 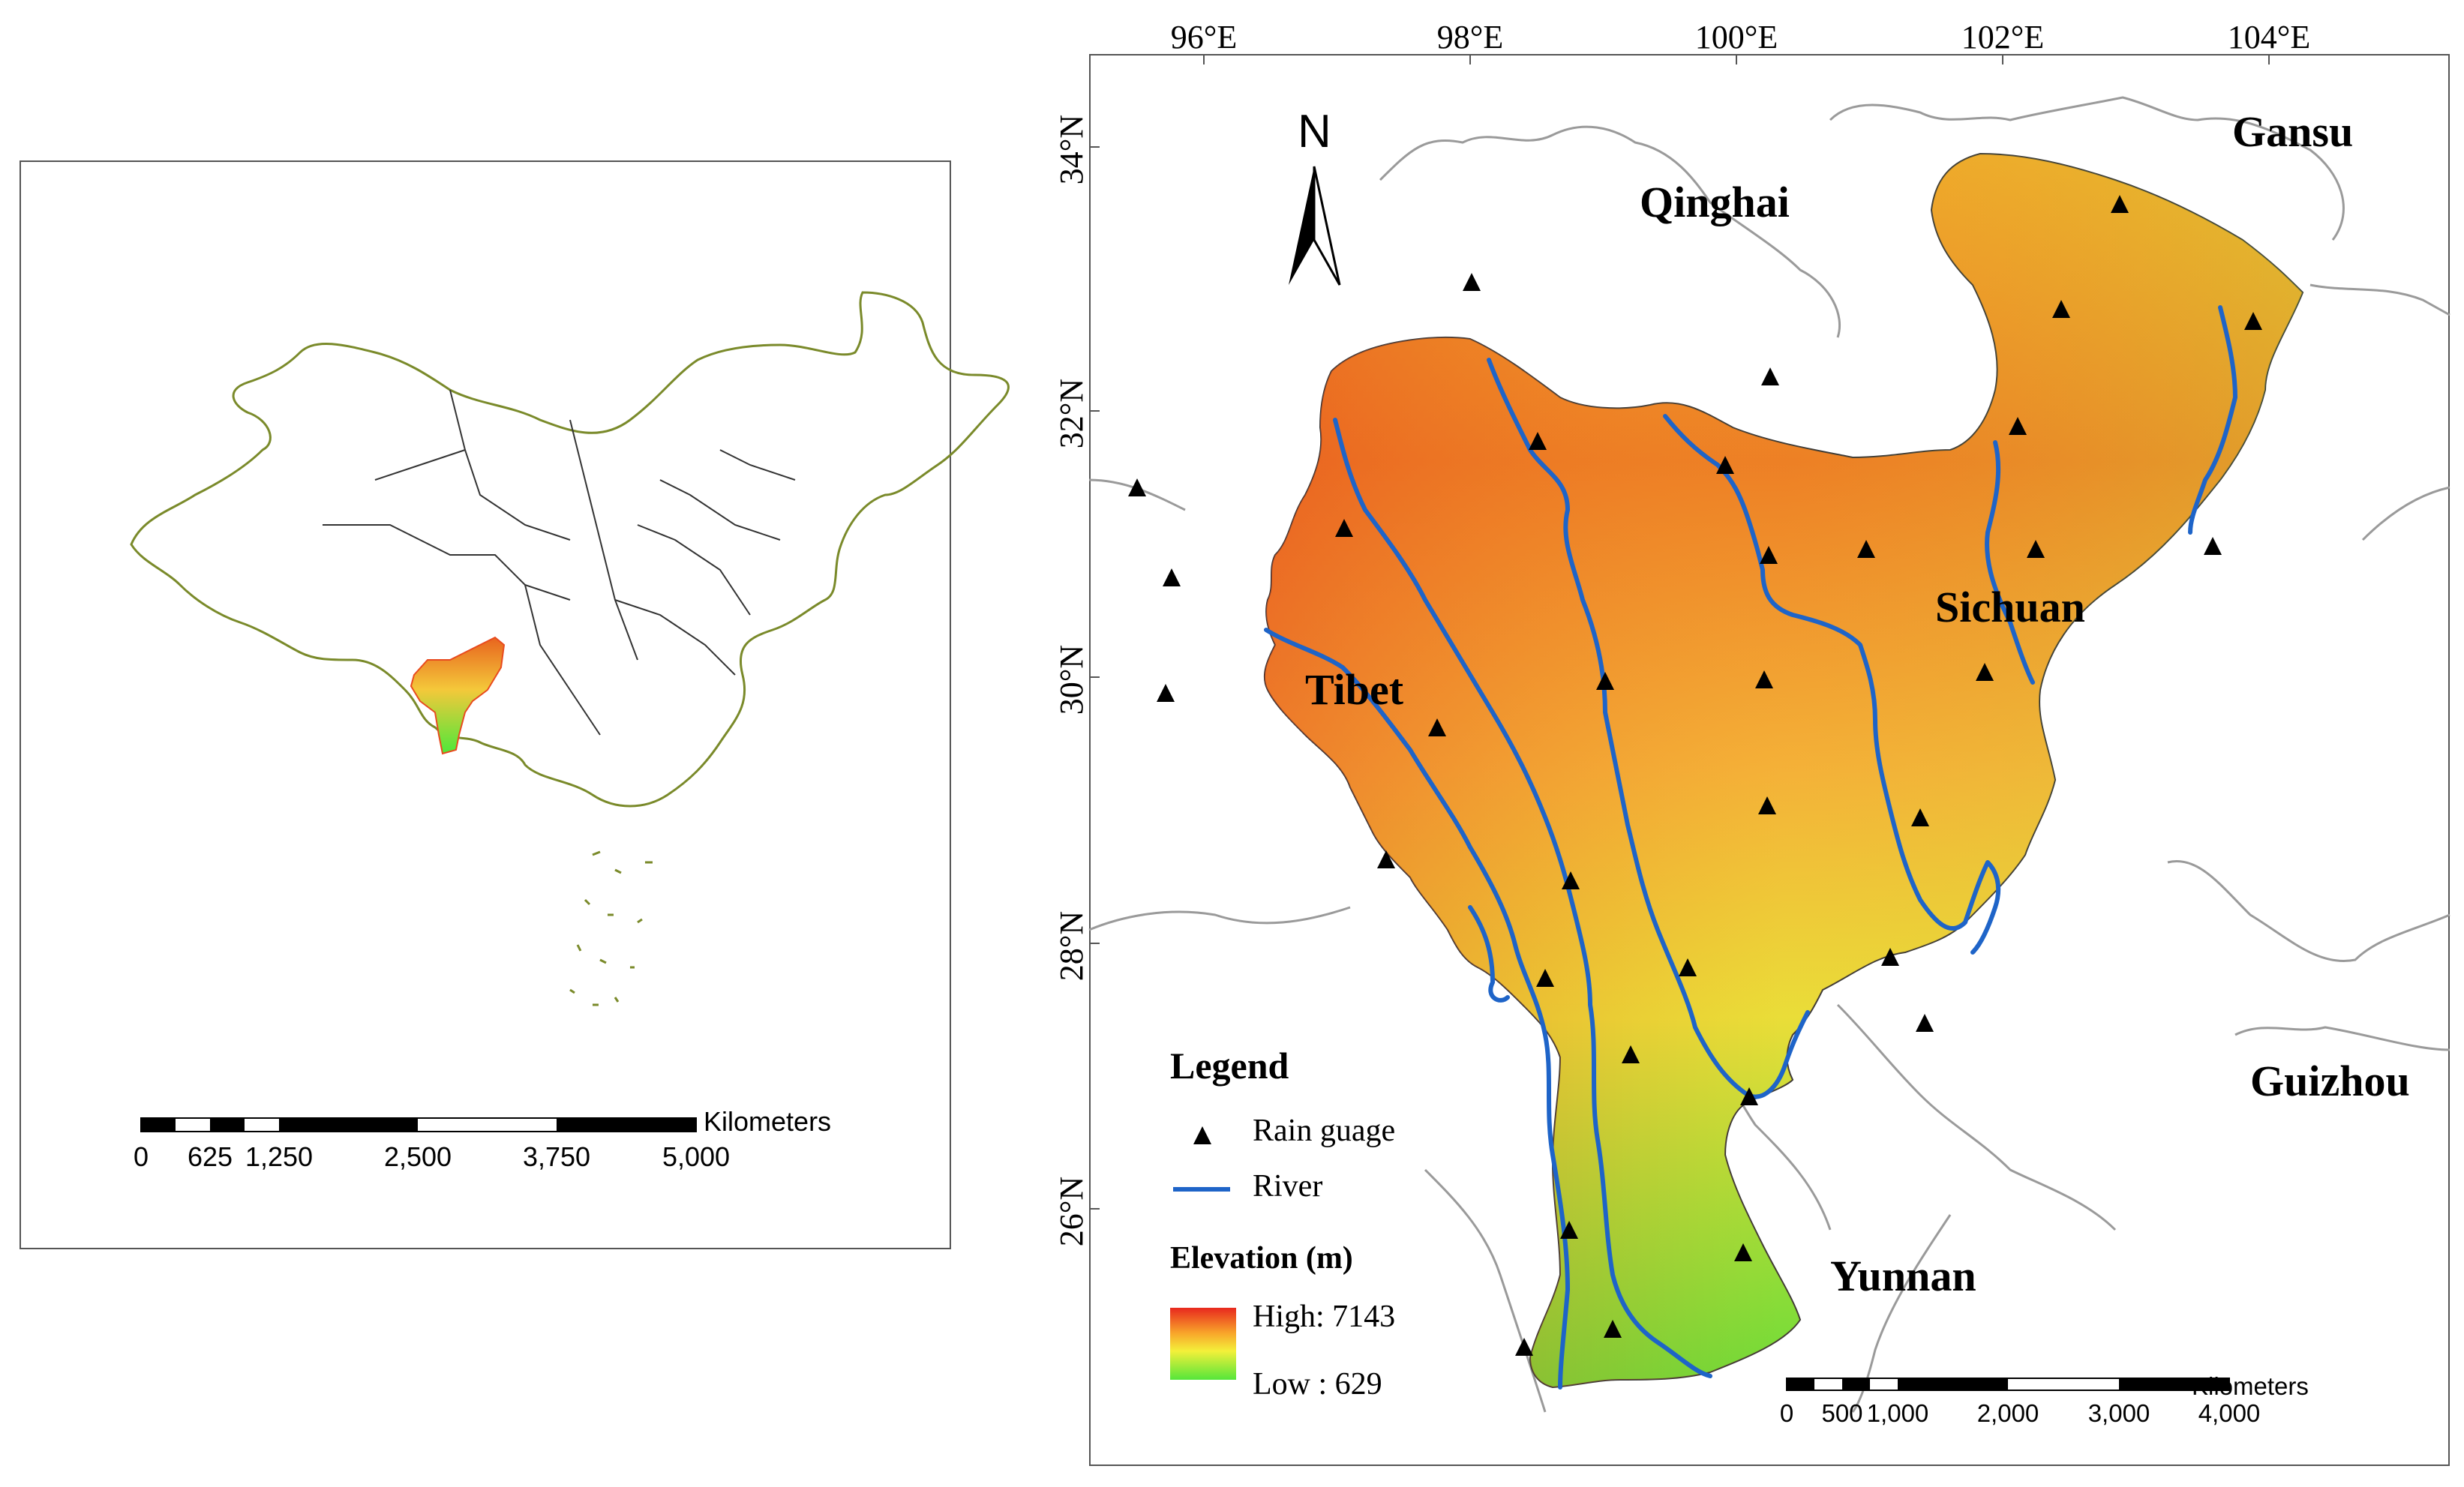 What do you see at coordinates (1317, 1384) in the screenshot?
I see `legend-elevation-low: Low : 629` at bounding box center [1317, 1384].